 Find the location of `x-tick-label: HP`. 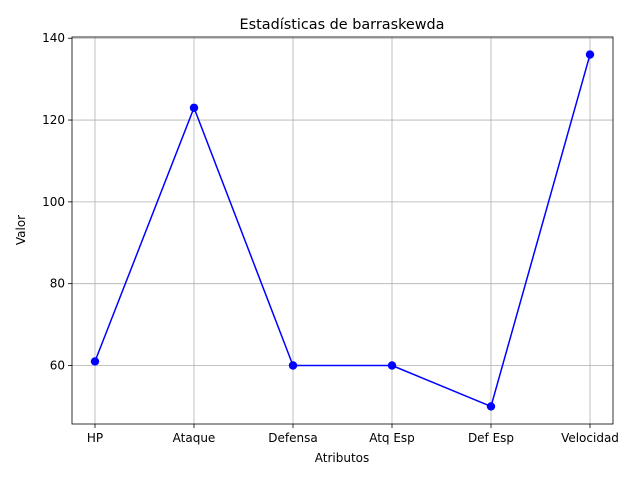

x-tick-label: HP is located at coordinates (95, 438).